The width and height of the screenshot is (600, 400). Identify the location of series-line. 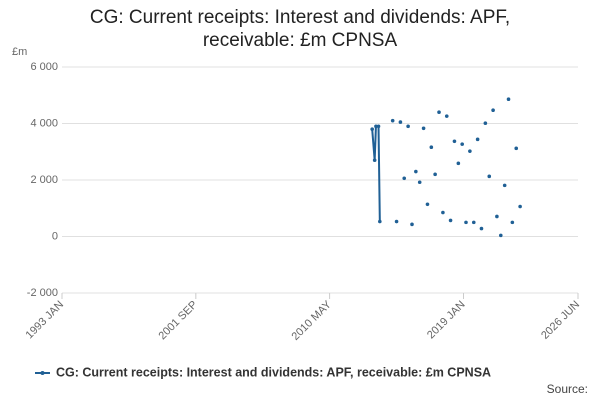
(446, 173).